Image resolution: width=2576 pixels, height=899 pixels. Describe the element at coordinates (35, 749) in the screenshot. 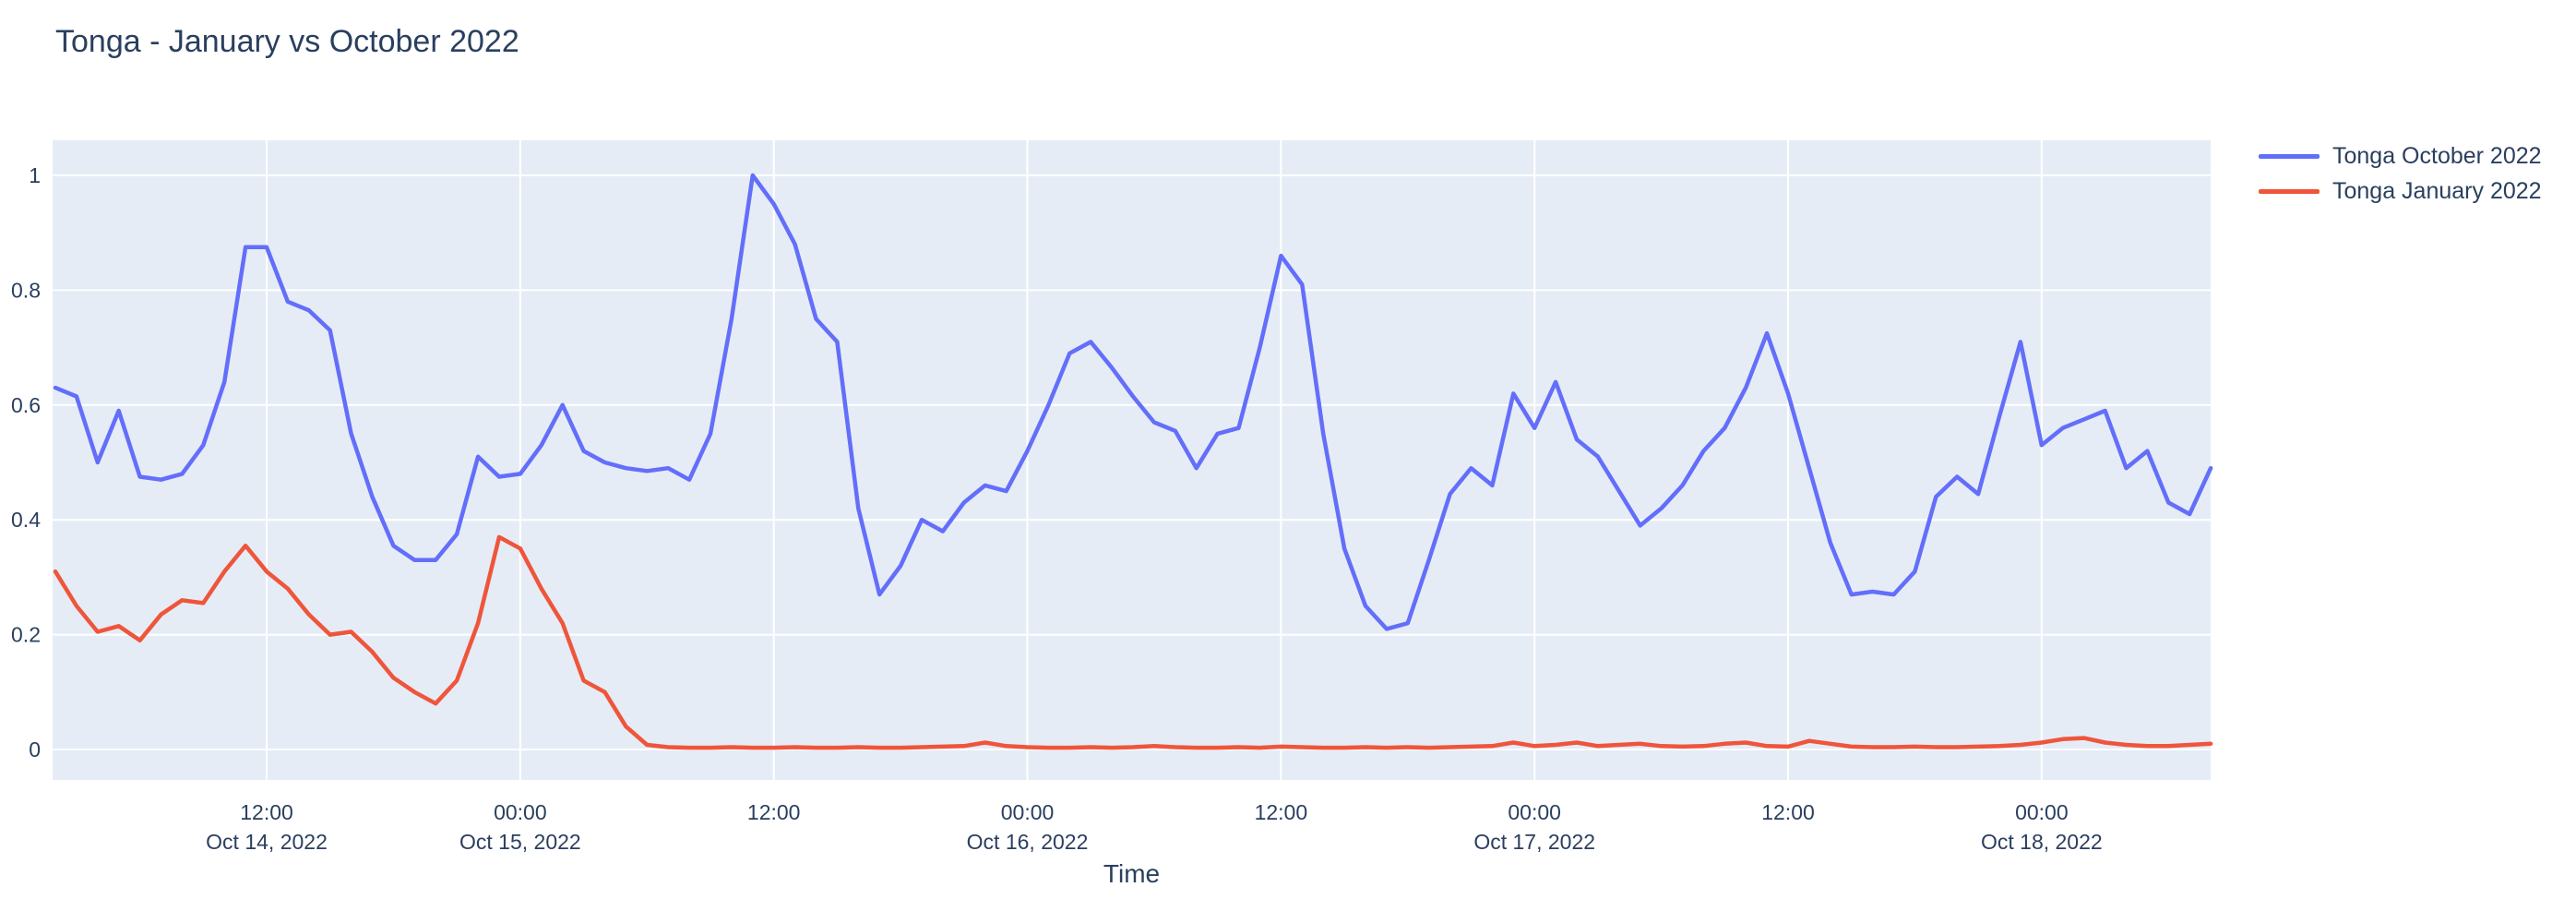

I see `y-tick-label: 0` at that location.